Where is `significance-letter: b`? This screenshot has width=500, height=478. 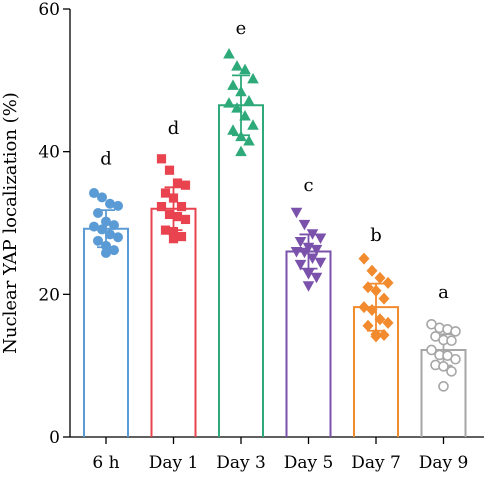 significance-letter: b is located at coordinates (376, 235).